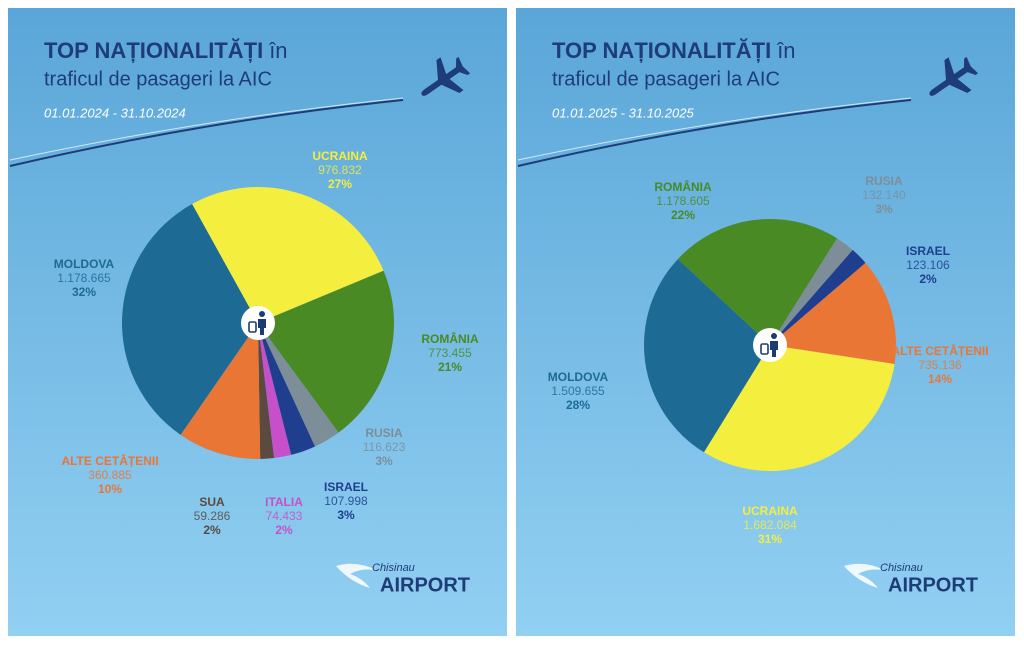  What do you see at coordinates (84, 278) in the screenshot?
I see `slice-label-value: 1.178.665` at bounding box center [84, 278].